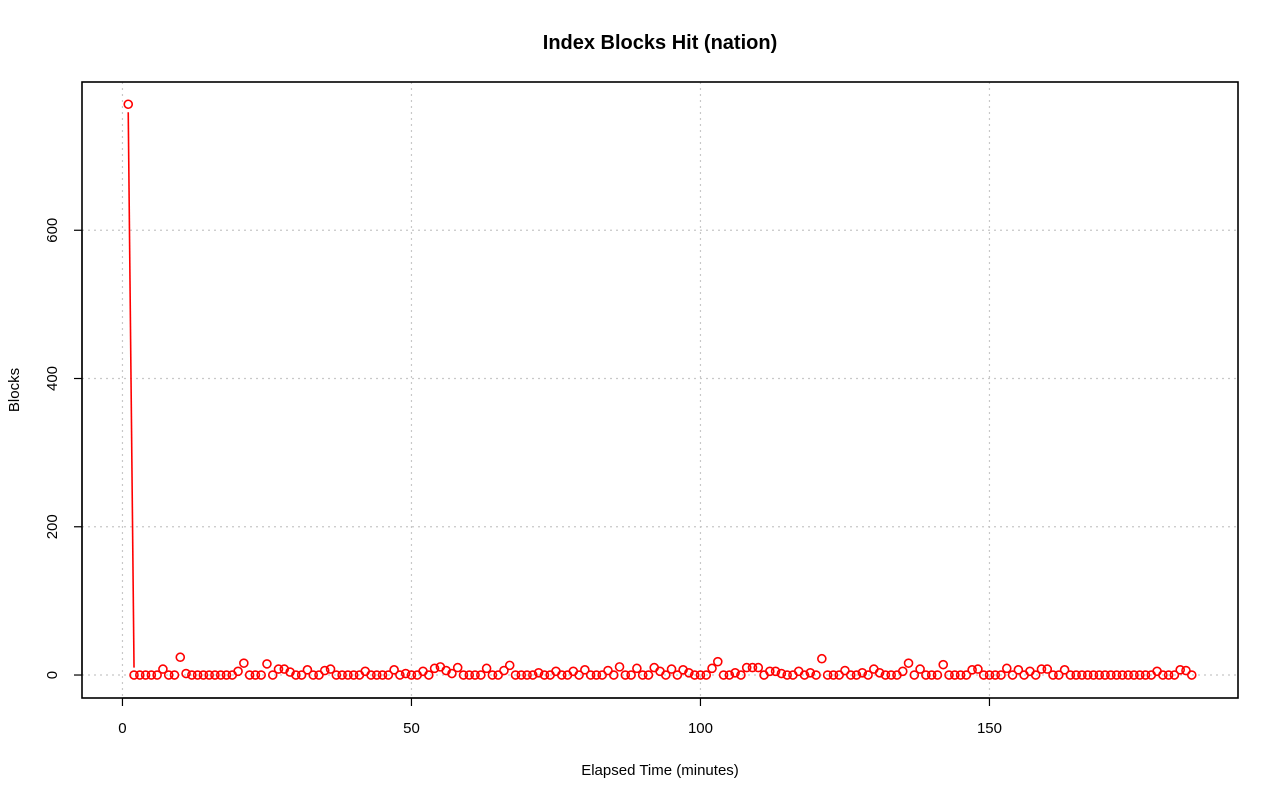 This screenshot has width=1280, height=801. I want to click on x-tick-label-2: 100, so click(700, 728).